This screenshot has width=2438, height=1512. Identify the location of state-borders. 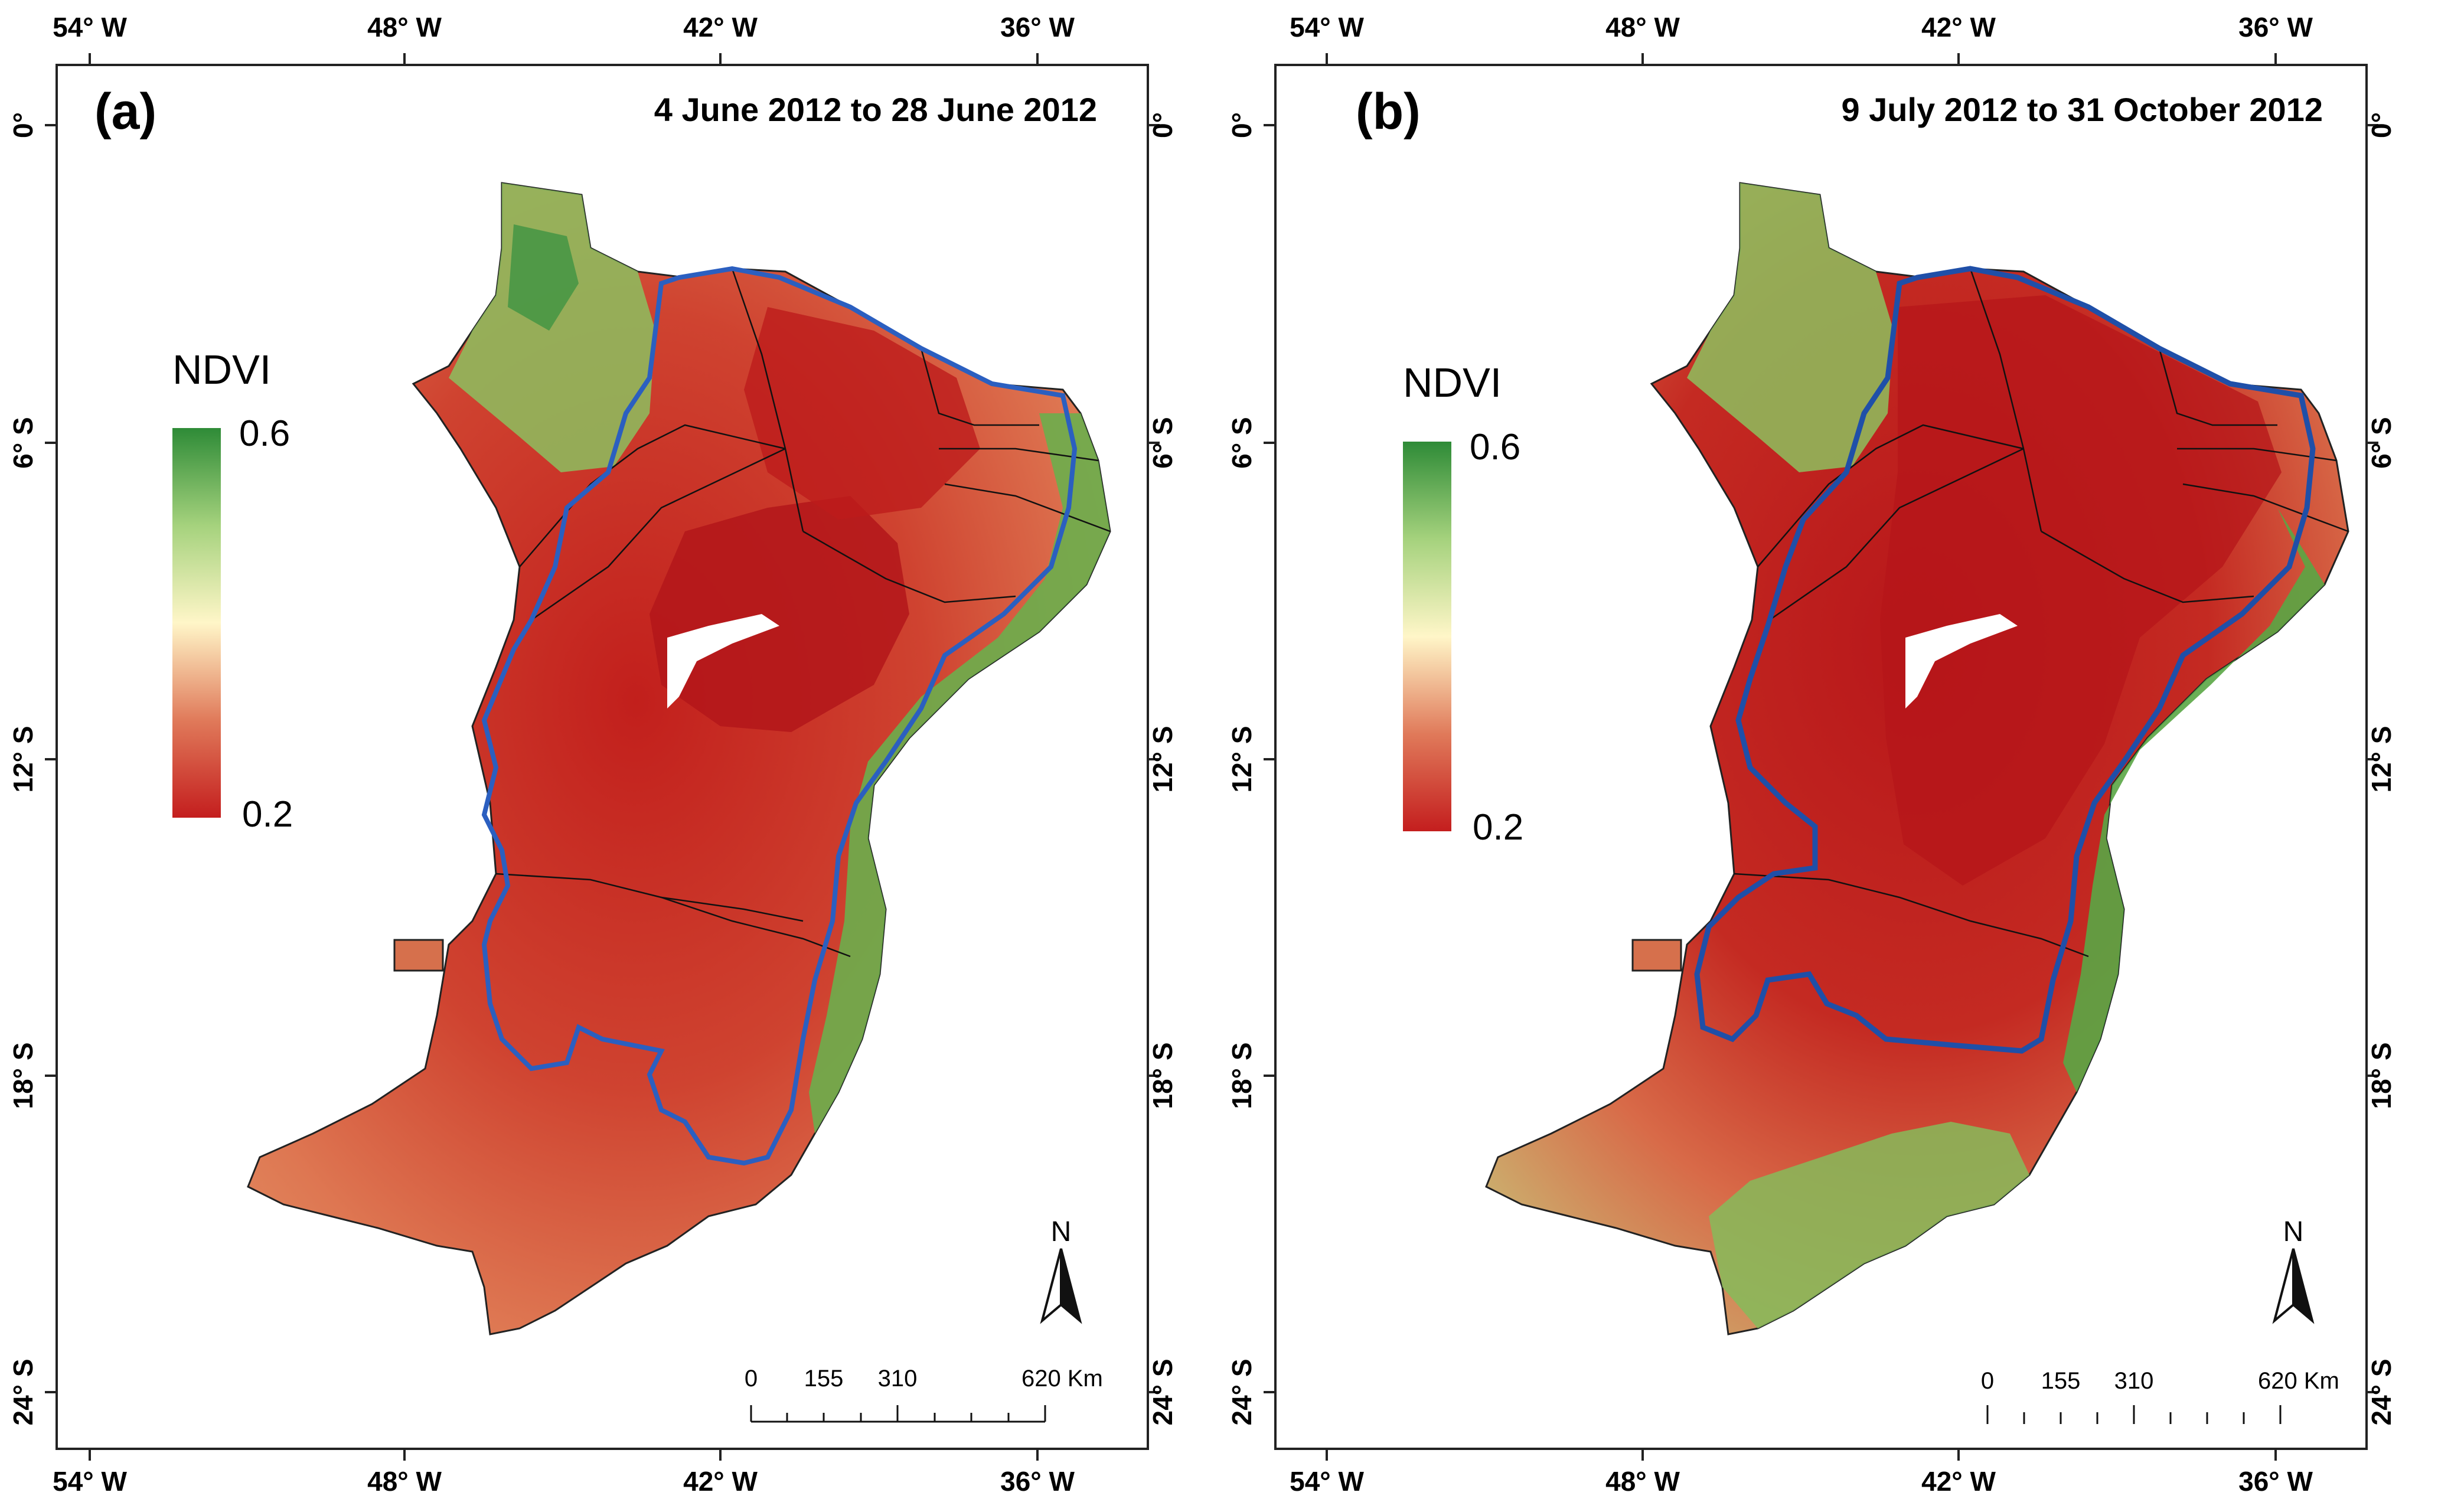
(2041, 613).